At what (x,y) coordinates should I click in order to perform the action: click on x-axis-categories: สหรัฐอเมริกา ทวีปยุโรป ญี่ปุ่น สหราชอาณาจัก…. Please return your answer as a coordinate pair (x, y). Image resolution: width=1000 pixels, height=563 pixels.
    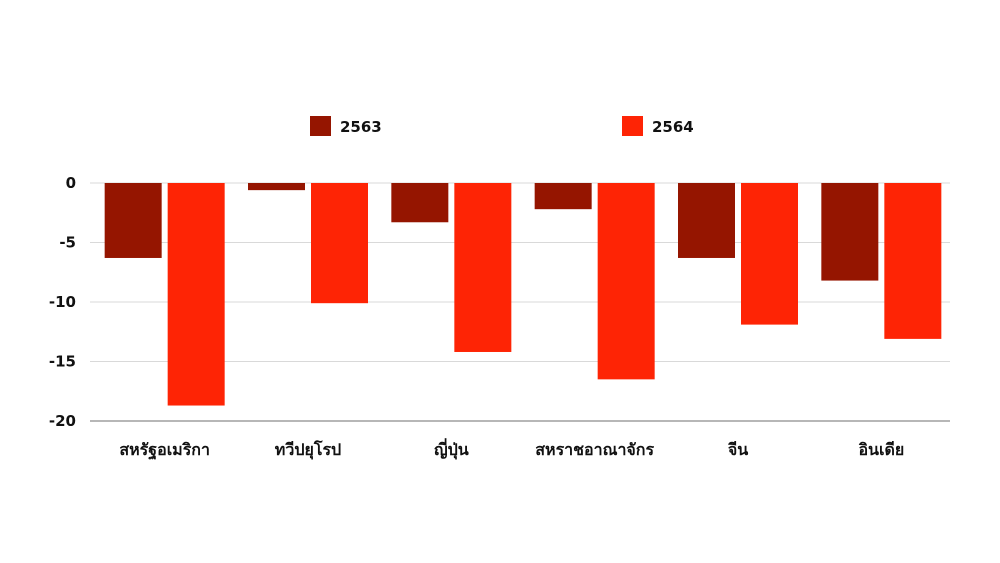
    Looking at the image, I should click on (511, 449).